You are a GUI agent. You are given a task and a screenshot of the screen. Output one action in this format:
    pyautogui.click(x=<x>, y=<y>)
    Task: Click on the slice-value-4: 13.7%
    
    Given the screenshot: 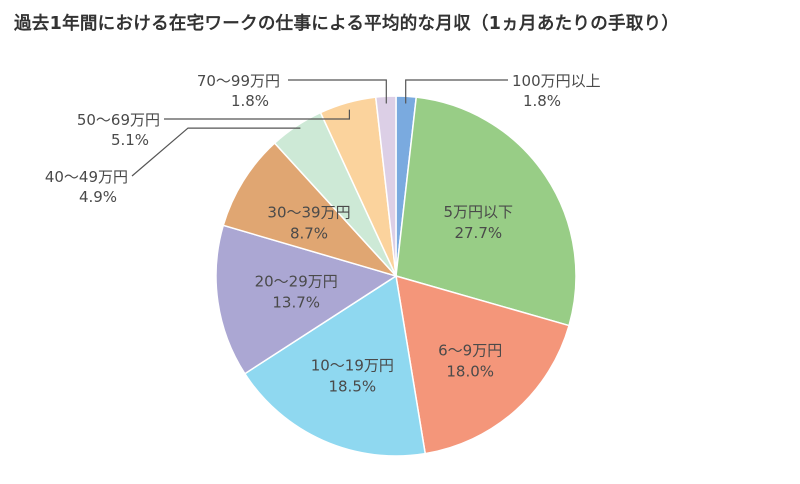 What is the action you would take?
    pyautogui.click(x=296, y=303)
    